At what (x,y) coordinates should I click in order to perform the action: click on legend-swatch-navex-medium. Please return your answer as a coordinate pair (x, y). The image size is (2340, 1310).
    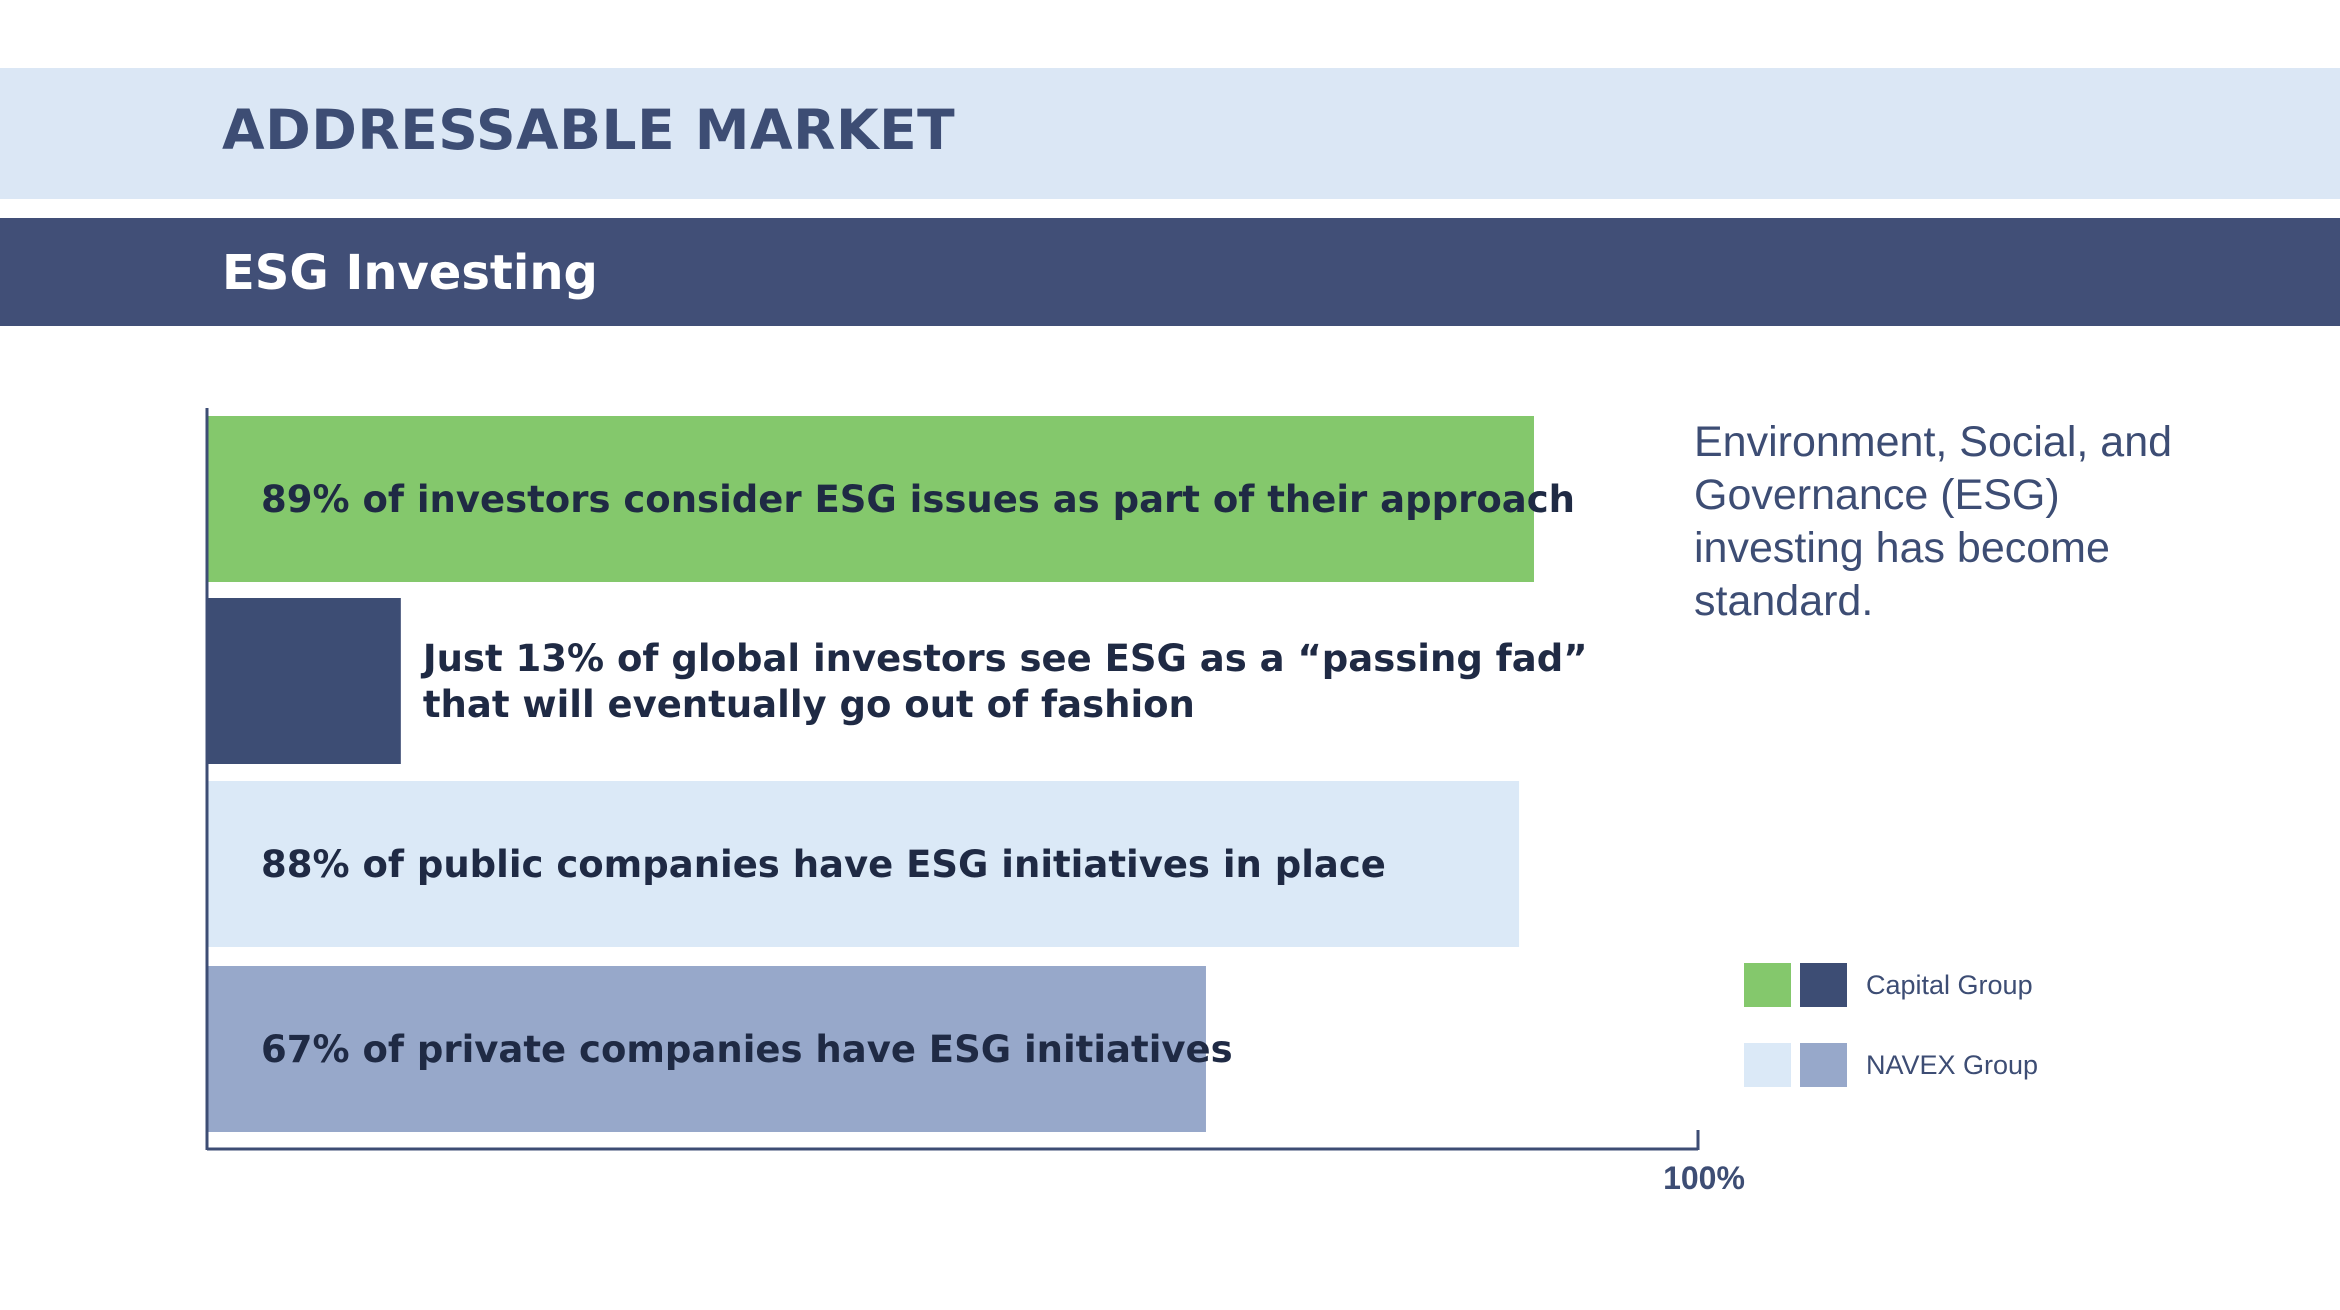
    Looking at the image, I should click on (1823, 1065).